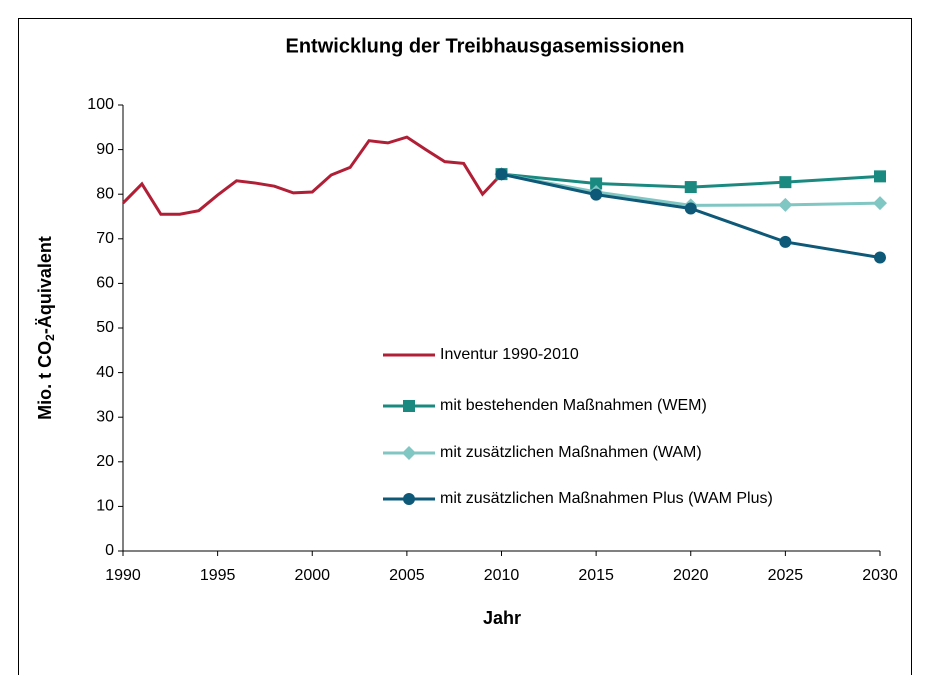  I want to click on y-tick-label: 20, so click(105, 461).